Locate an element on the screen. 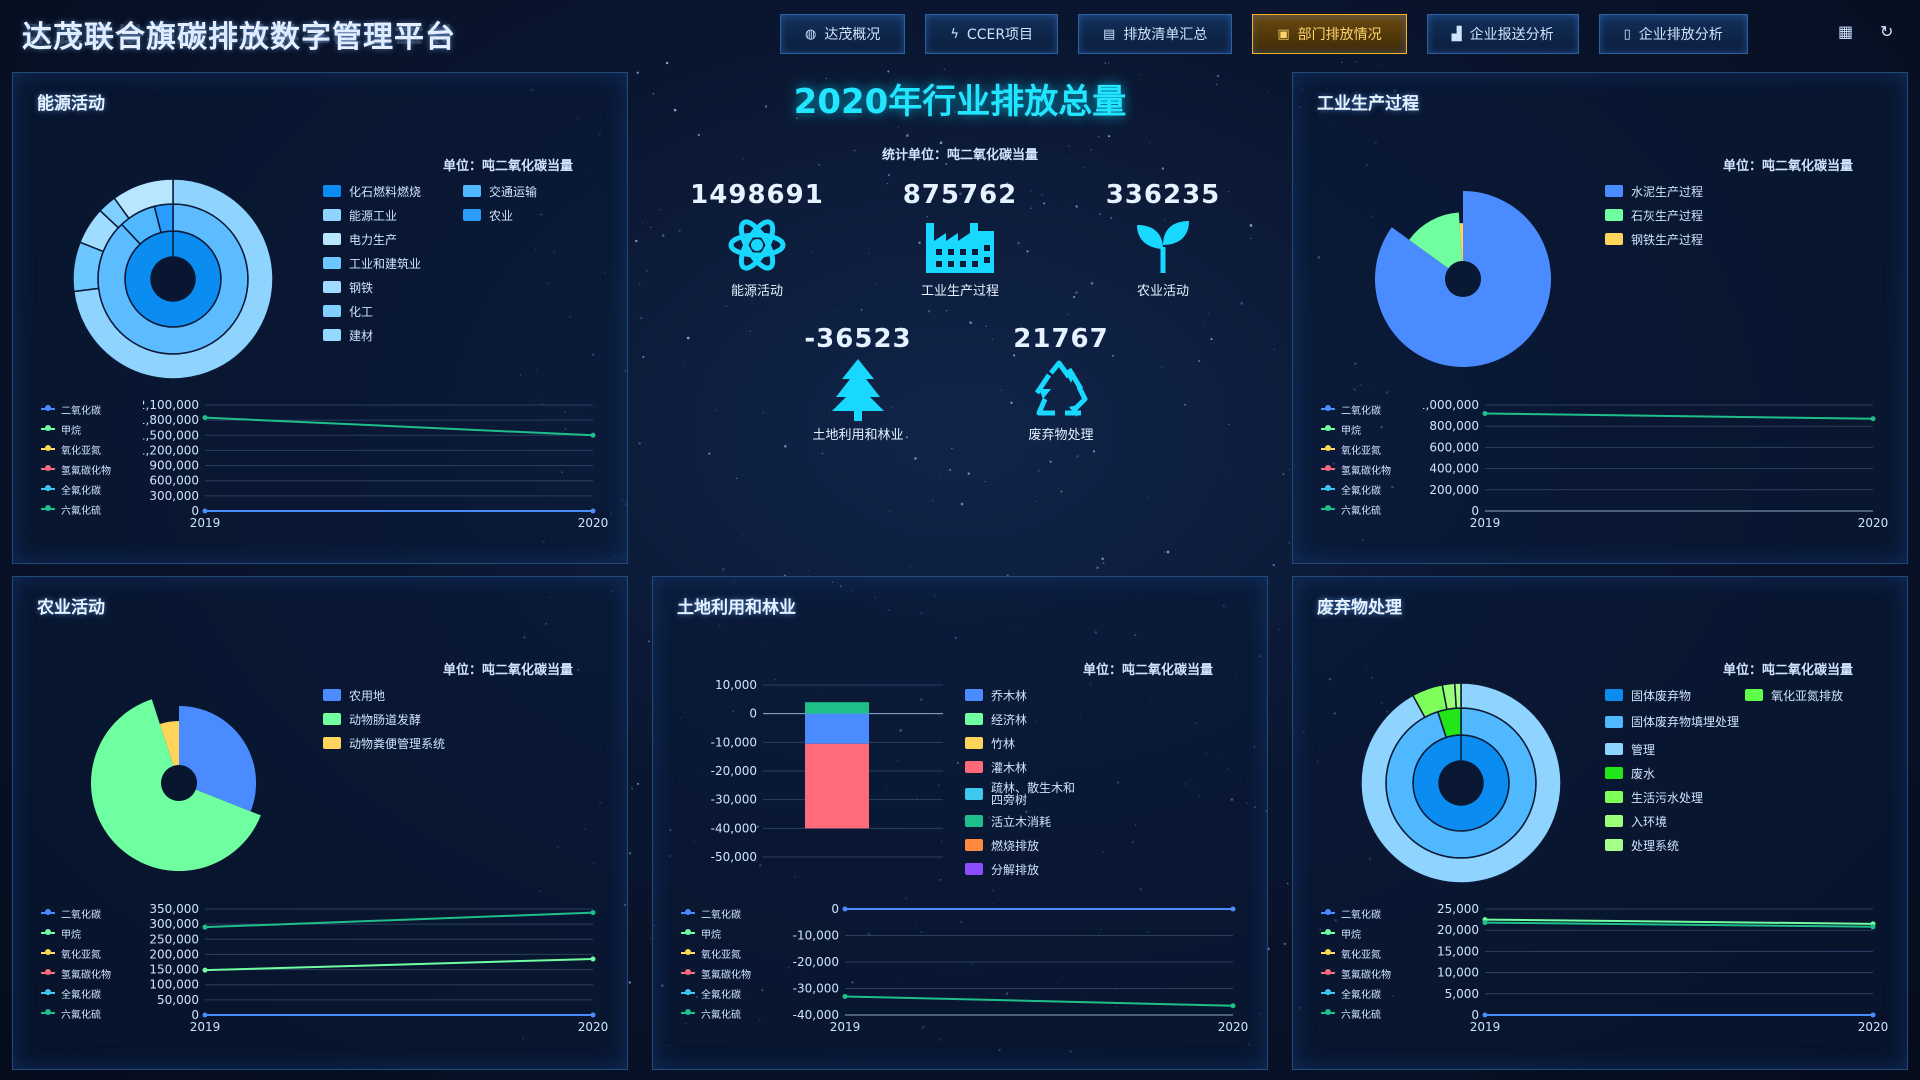 The width and height of the screenshot is (1920, 1080). legend-item: 农用地 is located at coordinates (384, 695).